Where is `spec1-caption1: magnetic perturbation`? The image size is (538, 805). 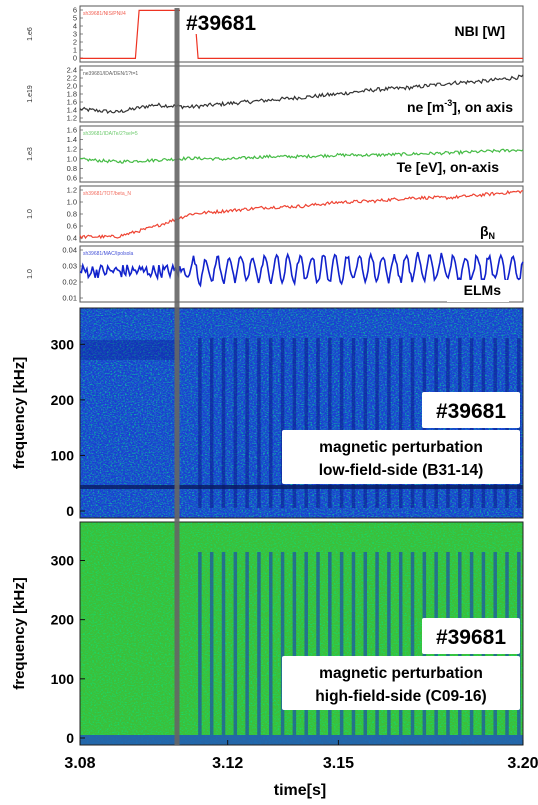 spec1-caption1: magnetic perturbation is located at coordinates (401, 447).